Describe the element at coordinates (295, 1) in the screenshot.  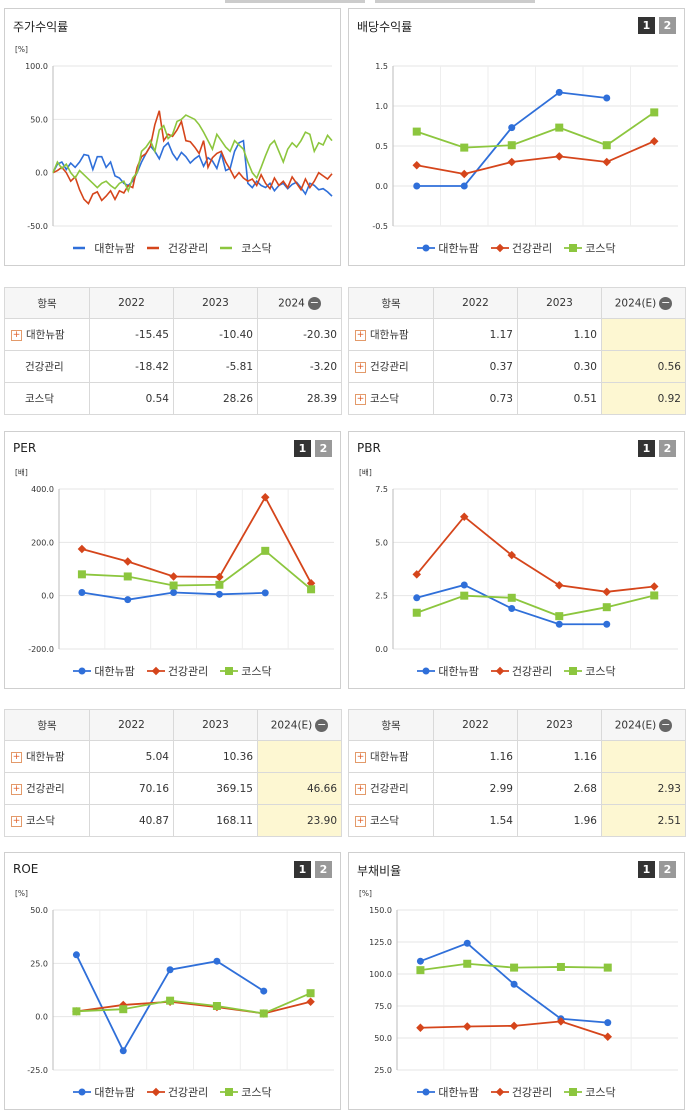
I see `top-scroll-bar` at that location.